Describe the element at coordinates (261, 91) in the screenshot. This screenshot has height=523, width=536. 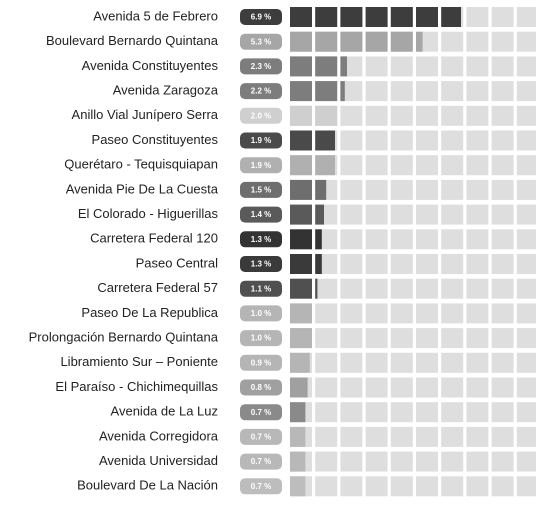
I see `value-label: 2.2 %` at that location.